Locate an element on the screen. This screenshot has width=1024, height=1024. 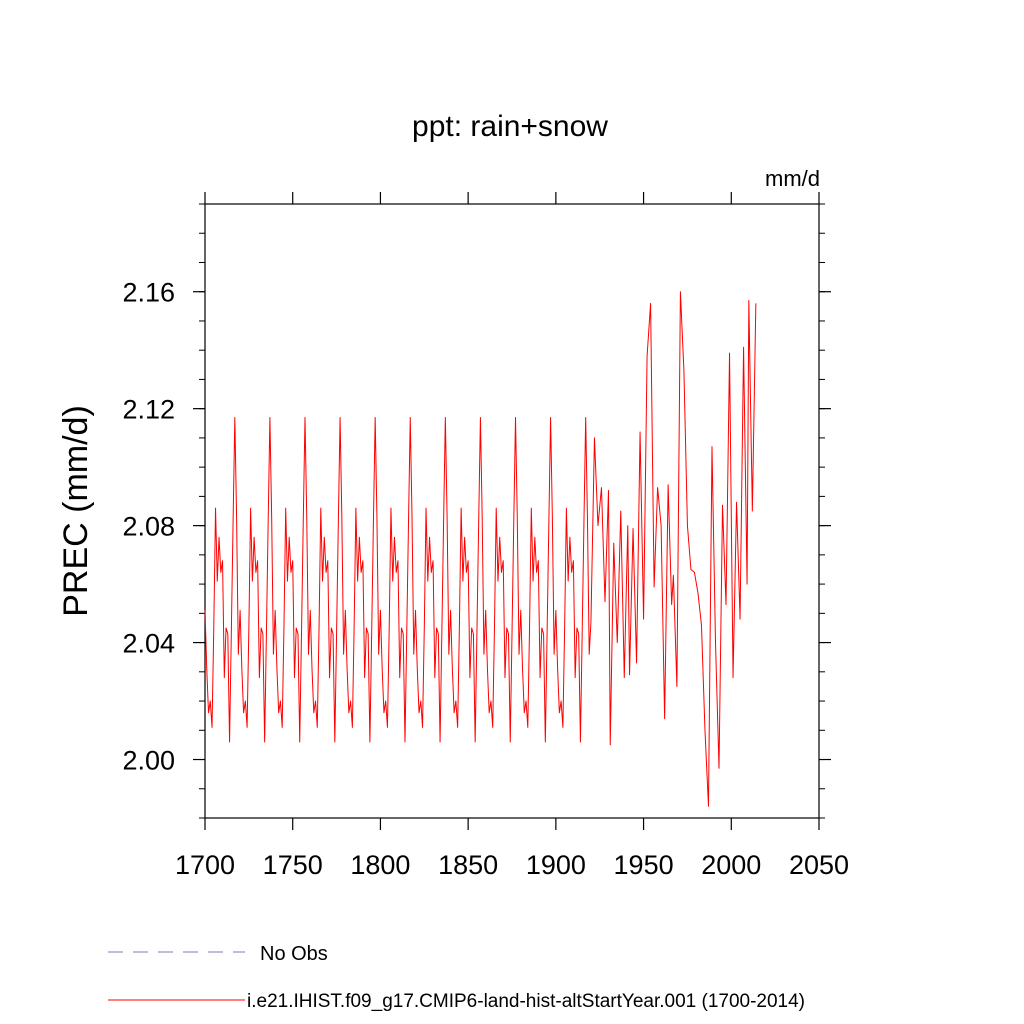
x-tick-label: 1850 is located at coordinates (468, 865).